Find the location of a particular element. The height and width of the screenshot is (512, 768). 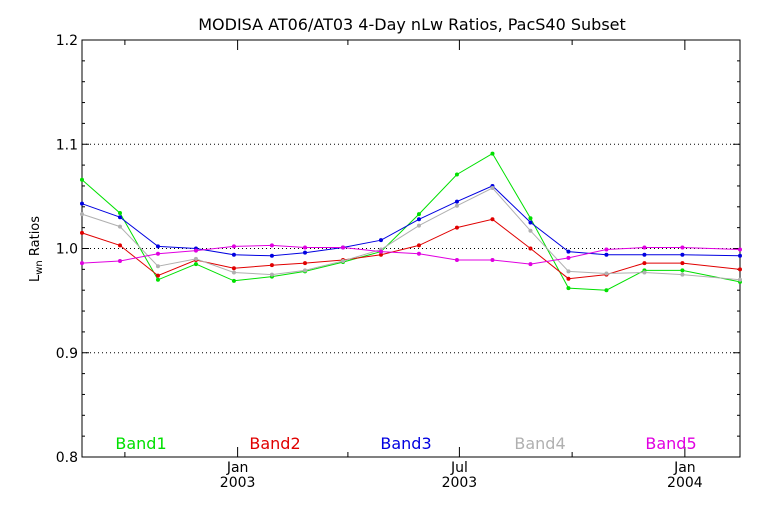

legend-item-band4: Band4 is located at coordinates (539, 443).